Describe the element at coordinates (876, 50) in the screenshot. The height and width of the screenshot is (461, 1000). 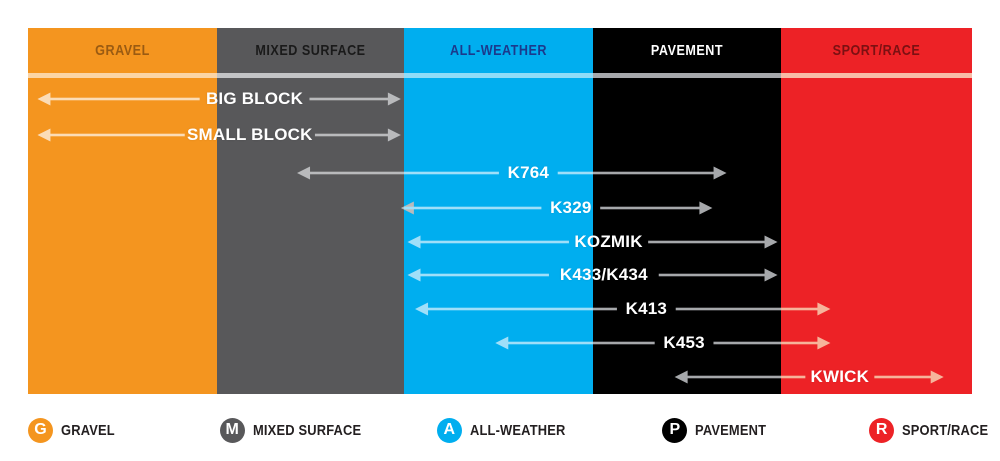
I see `column-header-sport: SPORT/RACE` at that location.